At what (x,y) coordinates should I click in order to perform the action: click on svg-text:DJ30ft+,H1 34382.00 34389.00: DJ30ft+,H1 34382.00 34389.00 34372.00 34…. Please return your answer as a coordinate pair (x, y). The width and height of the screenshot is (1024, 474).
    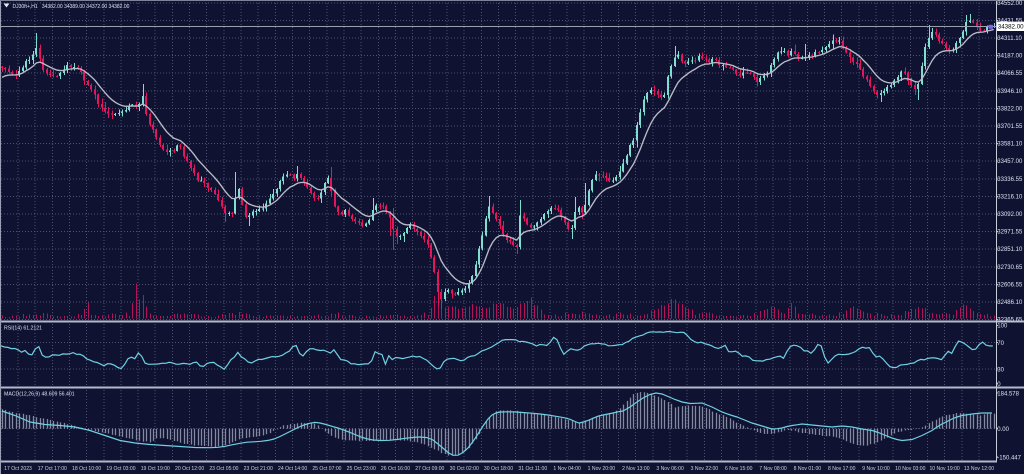
    Looking at the image, I should click on (71, 7).